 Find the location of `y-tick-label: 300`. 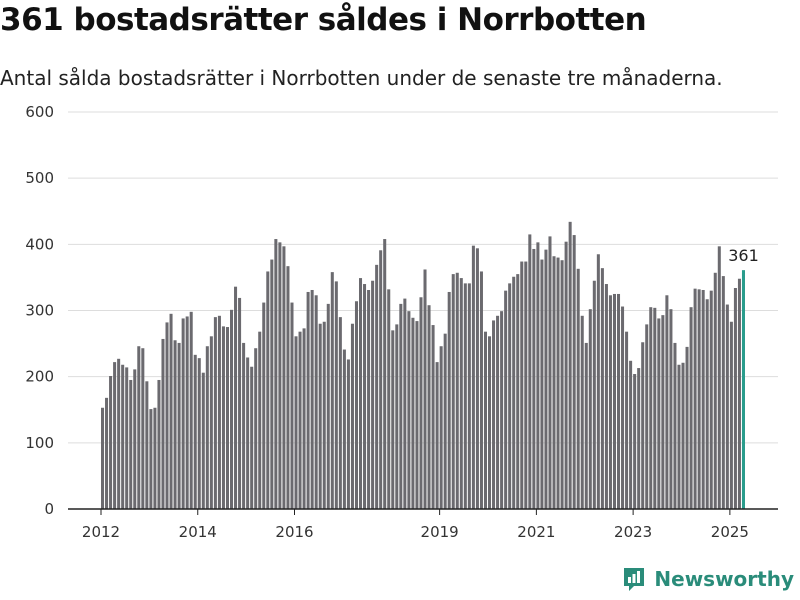

y-tick-label: 300 is located at coordinates (39, 311).